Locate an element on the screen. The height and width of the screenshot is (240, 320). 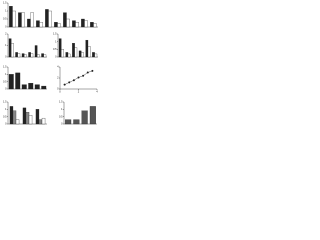
x-tick-label: 0 is located at coordinates (60, 91).